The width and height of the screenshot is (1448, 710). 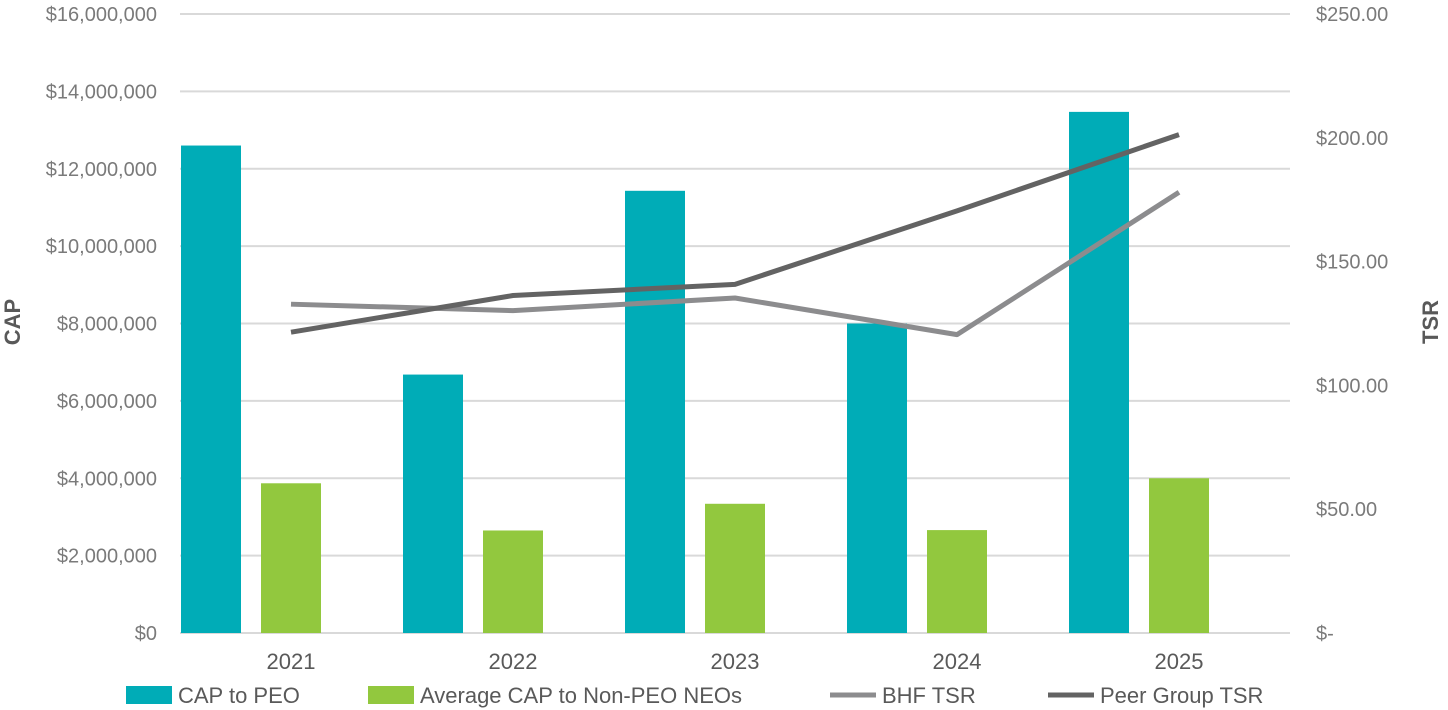 I want to click on category-label: 2024, so click(x=957, y=661).